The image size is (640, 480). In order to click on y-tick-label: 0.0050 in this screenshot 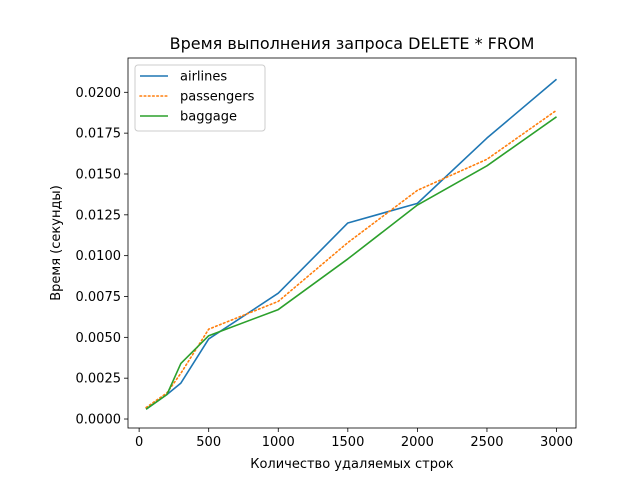, I will do `click(99, 338)`.